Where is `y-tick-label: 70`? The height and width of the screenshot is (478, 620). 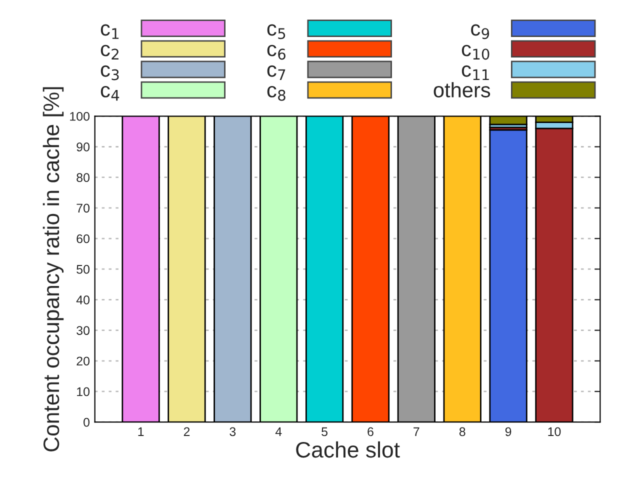
y-tick-label: 70 is located at coordinates (83, 208).